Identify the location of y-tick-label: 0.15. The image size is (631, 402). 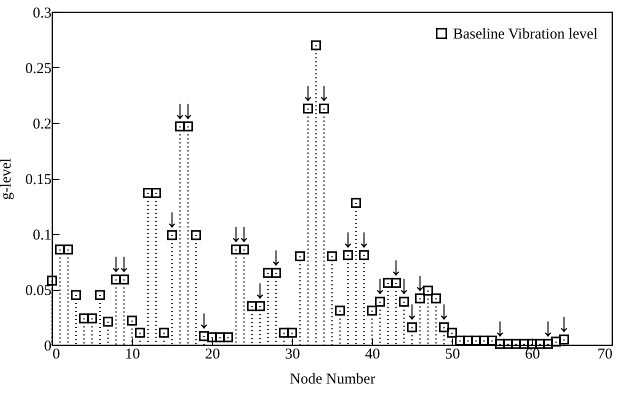
(38, 180).